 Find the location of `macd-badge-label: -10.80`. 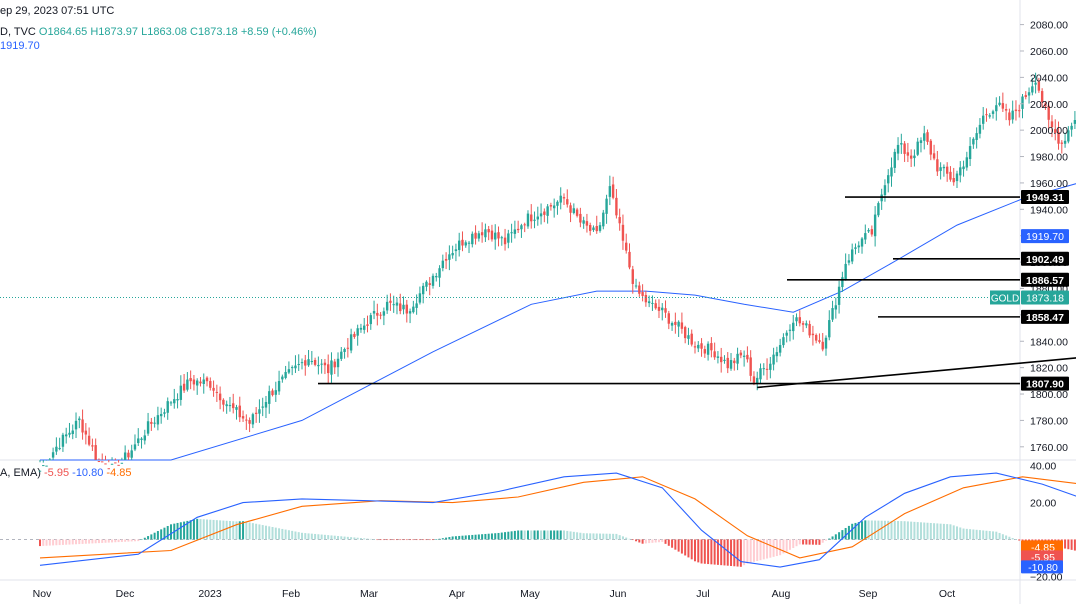

macd-badge-label: -10.80 is located at coordinates (1043, 568).